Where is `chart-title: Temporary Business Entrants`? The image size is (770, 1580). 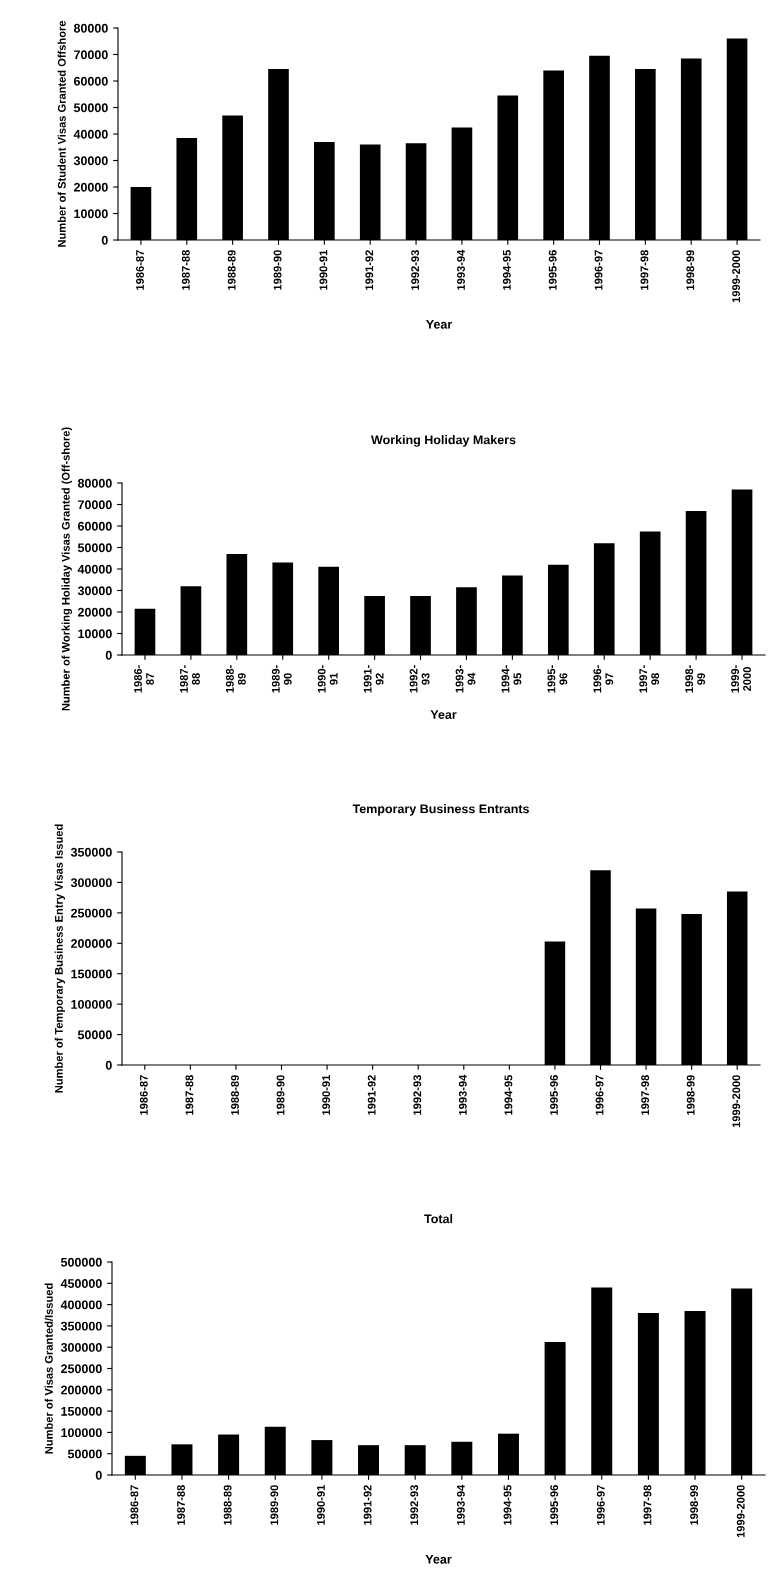
chart-title: Temporary Business Entrants is located at coordinates (440, 810).